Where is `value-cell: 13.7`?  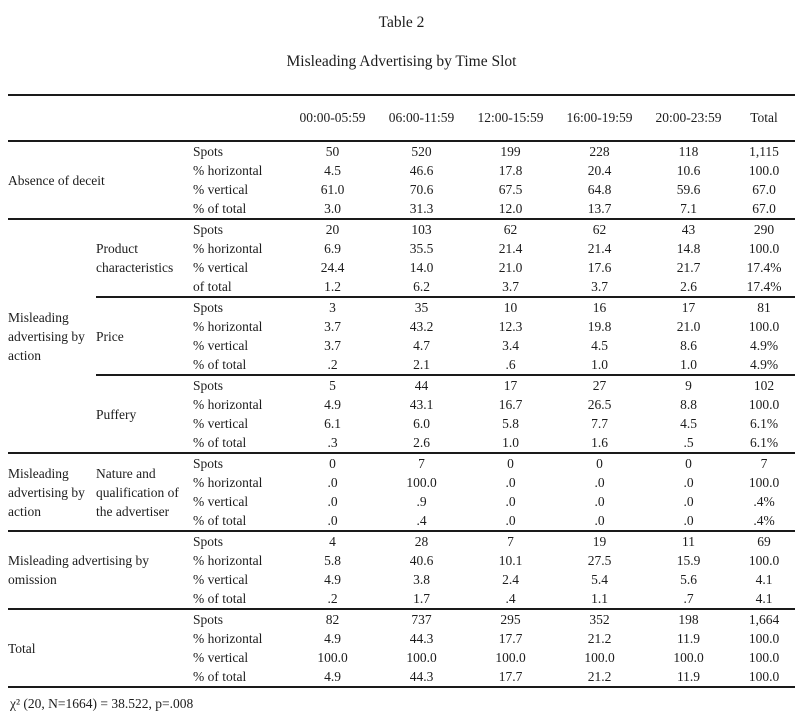
value-cell: 13.7 is located at coordinates (599, 208).